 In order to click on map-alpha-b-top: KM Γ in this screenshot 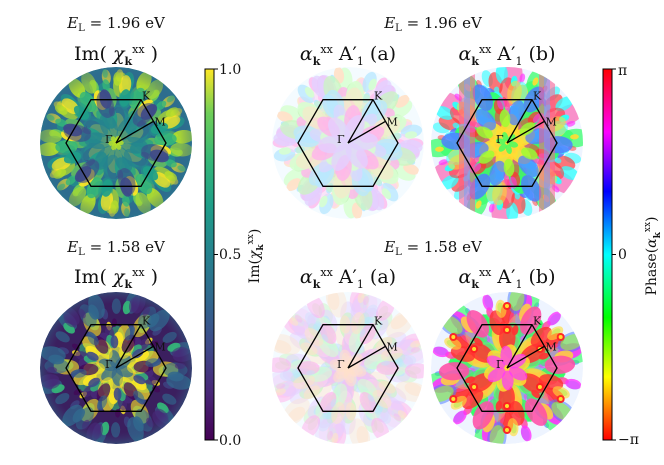, I will do `click(507, 143)`.